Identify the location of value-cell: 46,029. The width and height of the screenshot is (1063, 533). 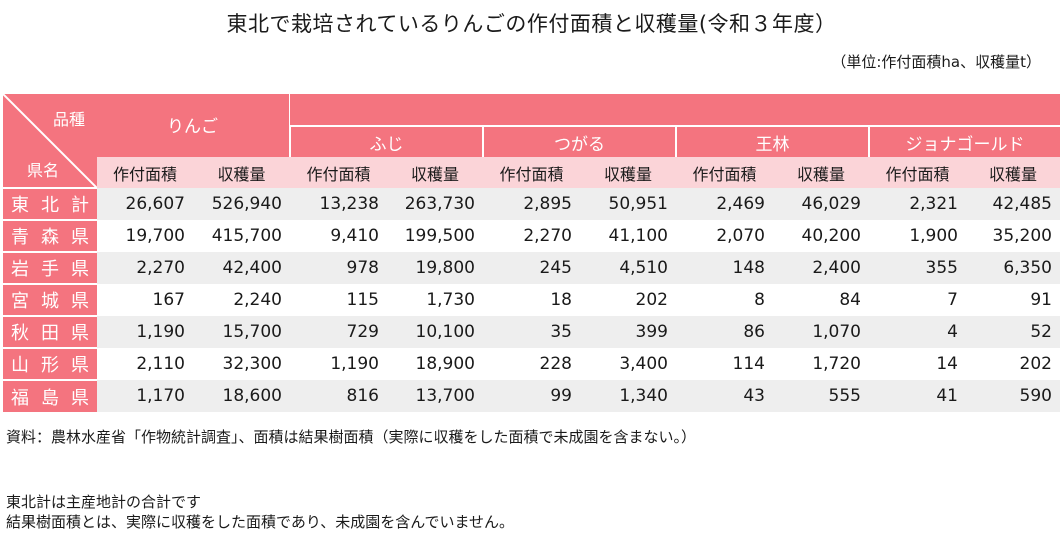
(821, 204).